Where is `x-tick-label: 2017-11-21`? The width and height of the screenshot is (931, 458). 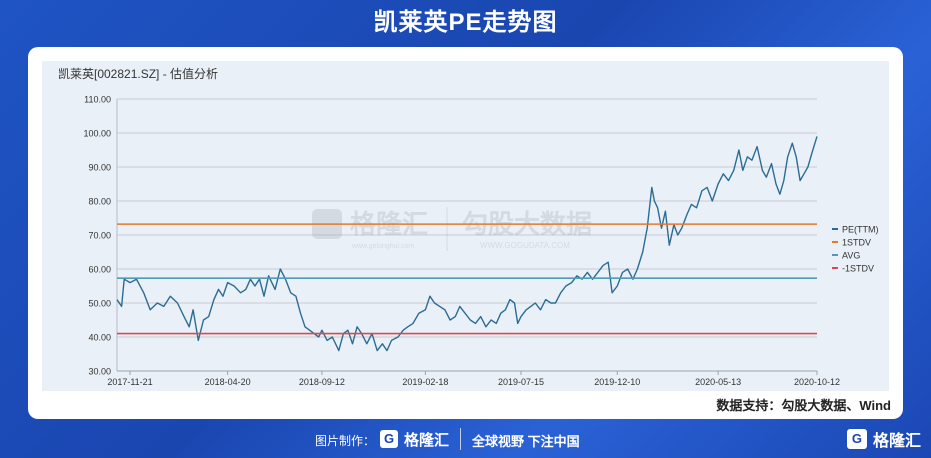
x-tick-label: 2017-11-21 is located at coordinates (129, 382).